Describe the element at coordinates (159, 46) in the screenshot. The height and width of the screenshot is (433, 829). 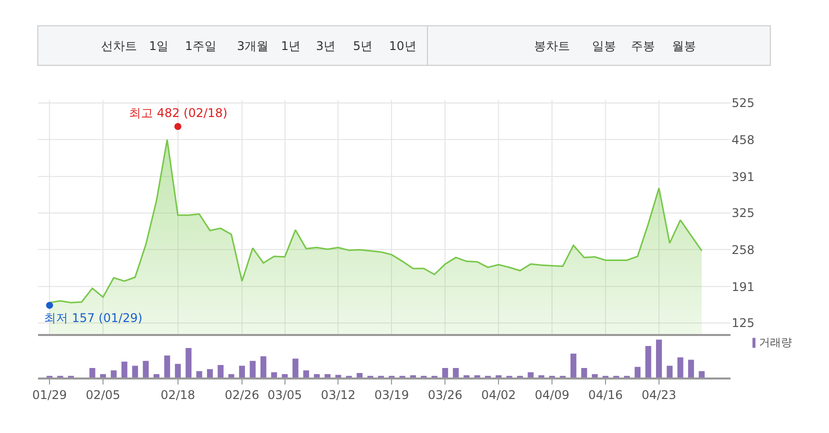
I see `text: 1일` at that location.